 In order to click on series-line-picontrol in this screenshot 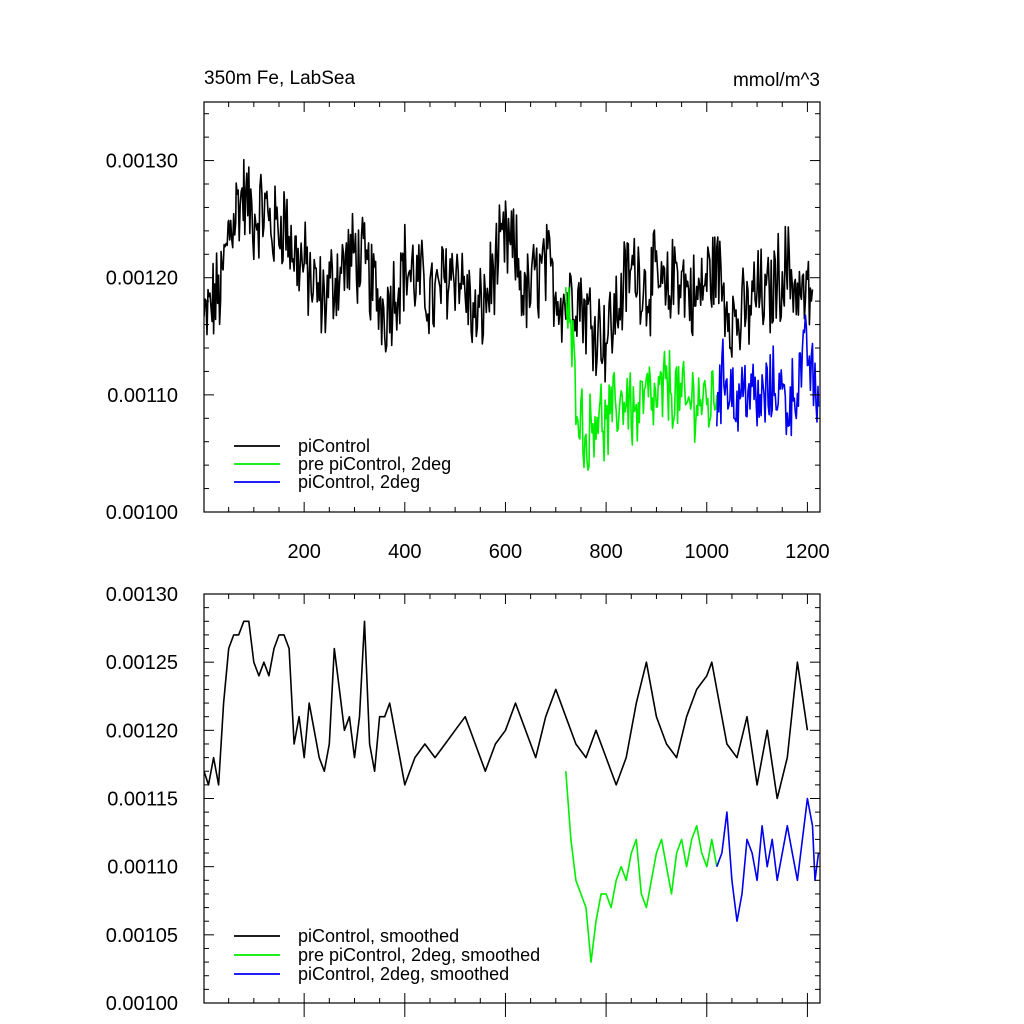, I will do `click(509, 270)`.